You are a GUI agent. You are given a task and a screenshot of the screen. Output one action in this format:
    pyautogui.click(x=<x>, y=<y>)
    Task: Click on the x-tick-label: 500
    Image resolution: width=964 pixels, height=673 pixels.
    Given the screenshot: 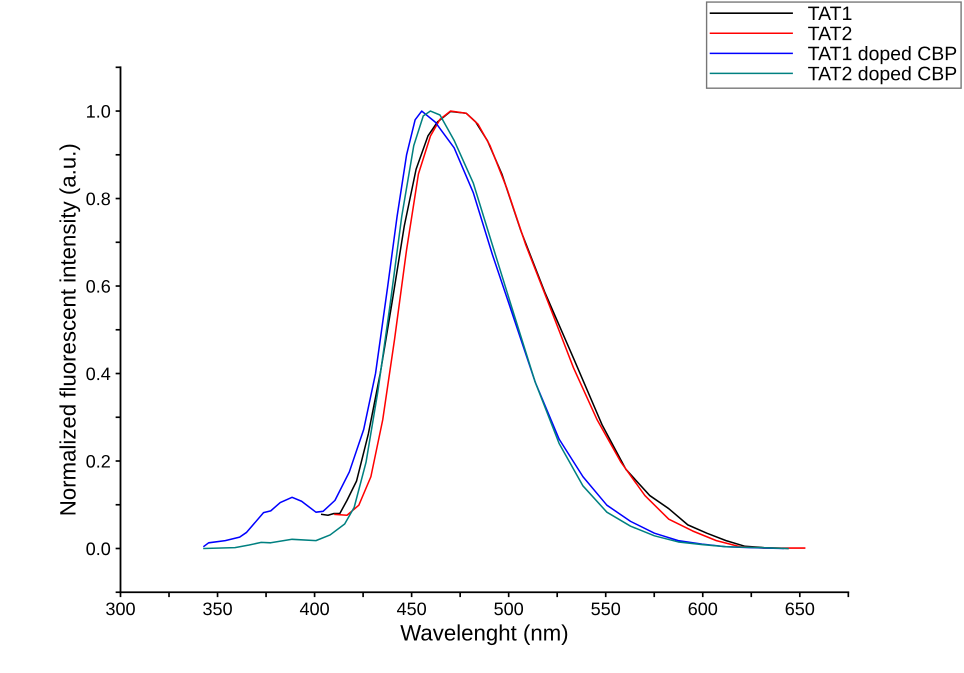 What is the action you would take?
    pyautogui.click(x=509, y=609)
    